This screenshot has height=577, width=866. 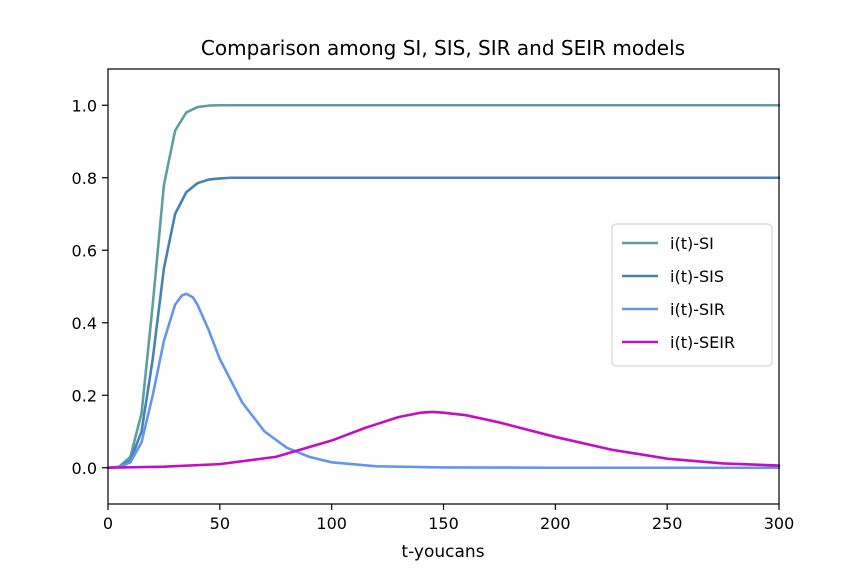 What do you see at coordinates (442, 552) in the screenshot?
I see `x-axis-label: t-youcans` at bounding box center [442, 552].